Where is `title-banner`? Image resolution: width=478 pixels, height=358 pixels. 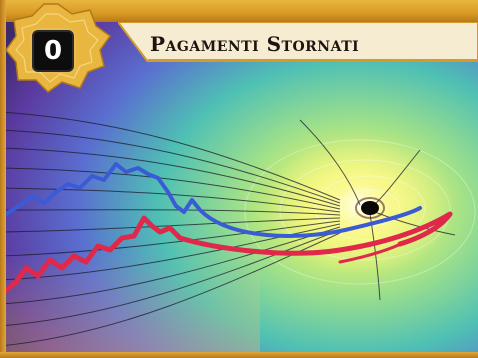 title-banner is located at coordinates (298, 42).